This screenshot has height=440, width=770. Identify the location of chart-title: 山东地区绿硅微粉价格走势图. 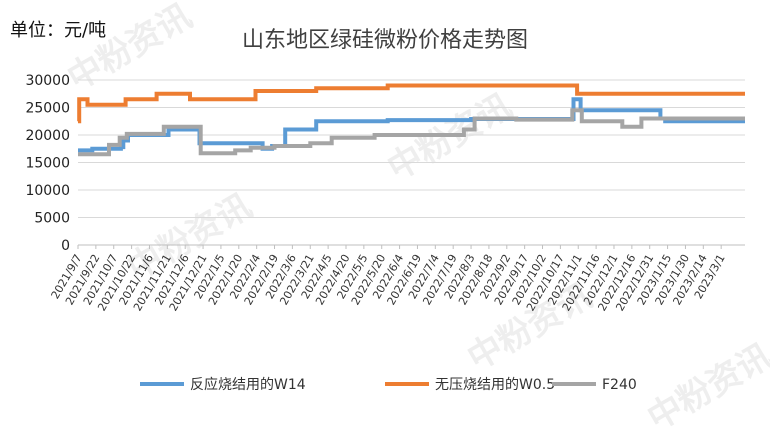
(384, 40).